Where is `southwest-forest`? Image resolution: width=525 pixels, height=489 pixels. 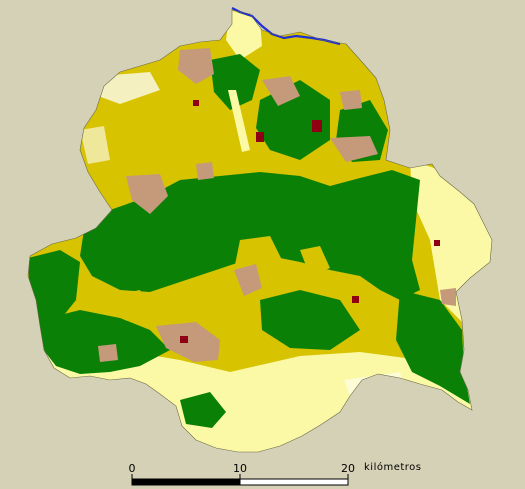 southwest-forest is located at coordinates (105, 342).